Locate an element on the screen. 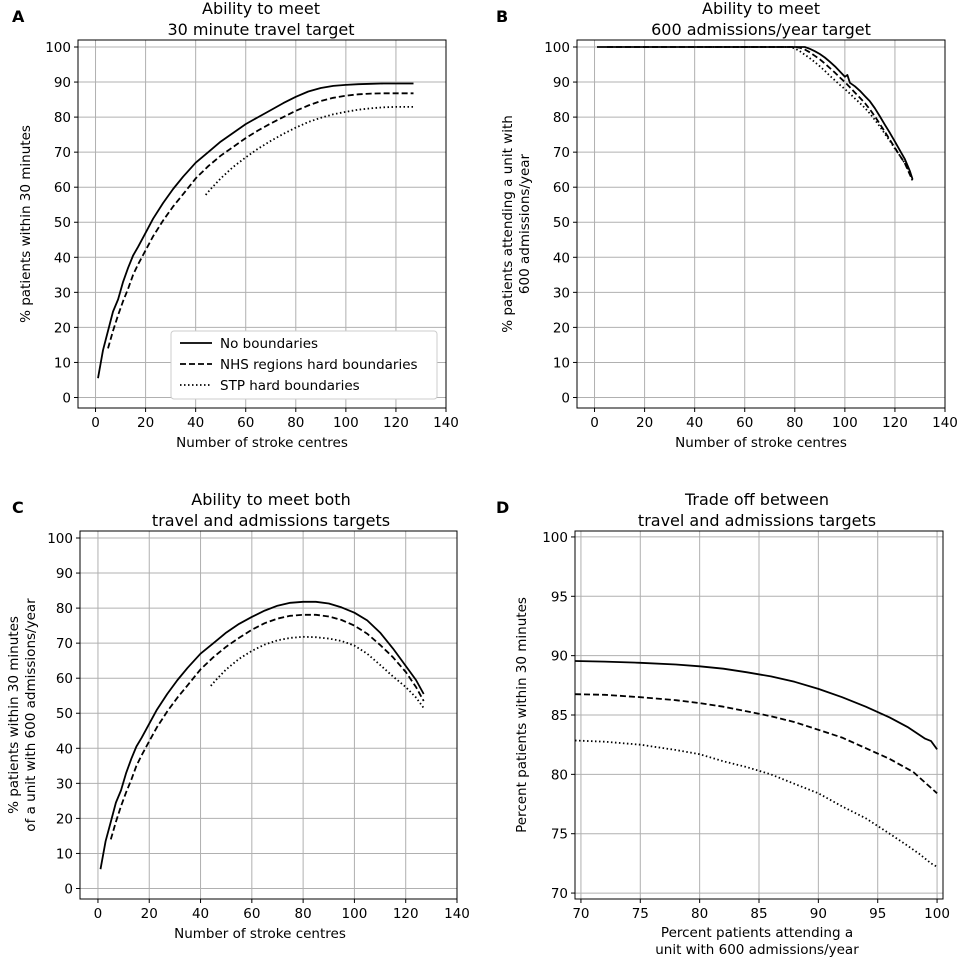  chart-d-series-nhs-regions is located at coordinates (756, 743).